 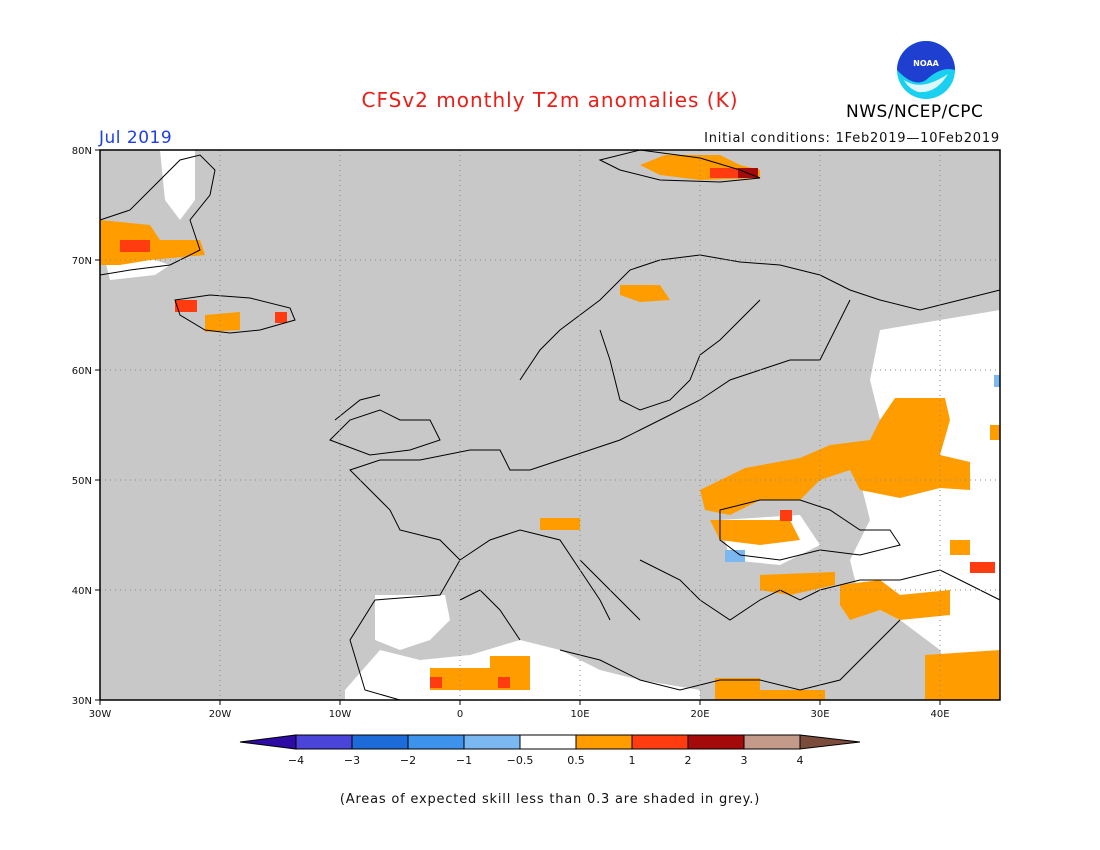 I want to click on x-tick-label: 0, so click(x=460, y=714).